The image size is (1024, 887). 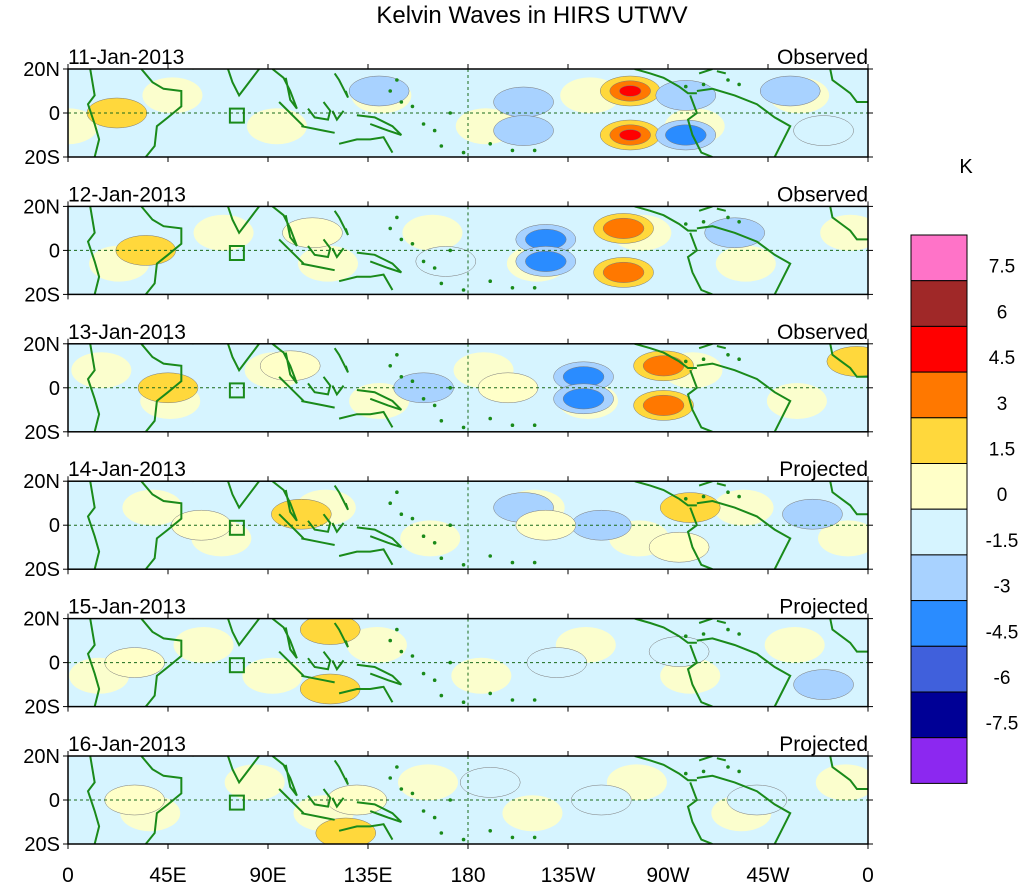 I want to click on panel-2: 20N 0 20S 12-Jan-2013 Observed, so click(x=448, y=244).